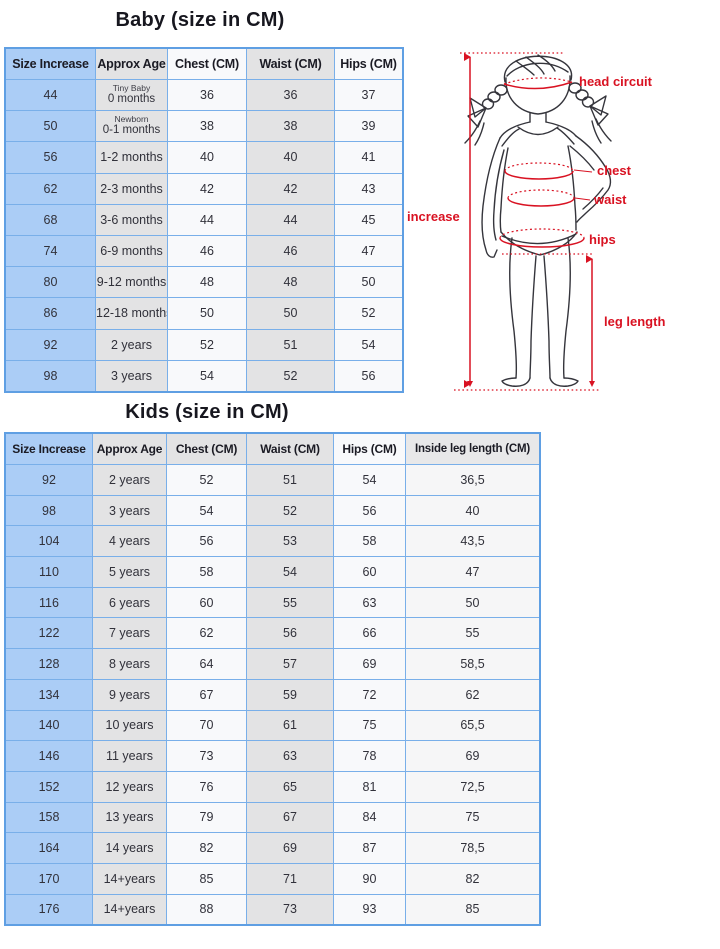 This screenshot has width=720, height=949. What do you see at coordinates (290, 694) in the screenshot?
I see `table-cell: 59` at bounding box center [290, 694].